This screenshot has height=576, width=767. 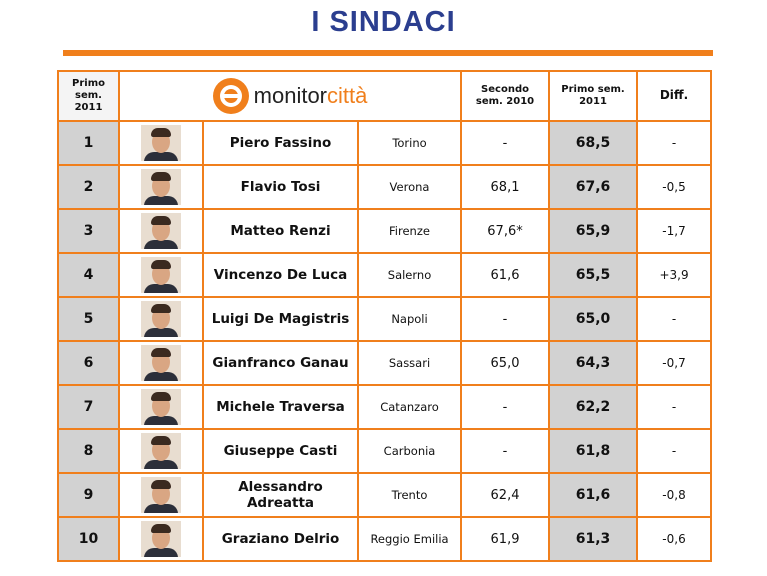 I want to click on city-name: Carbonia, so click(x=409, y=451).